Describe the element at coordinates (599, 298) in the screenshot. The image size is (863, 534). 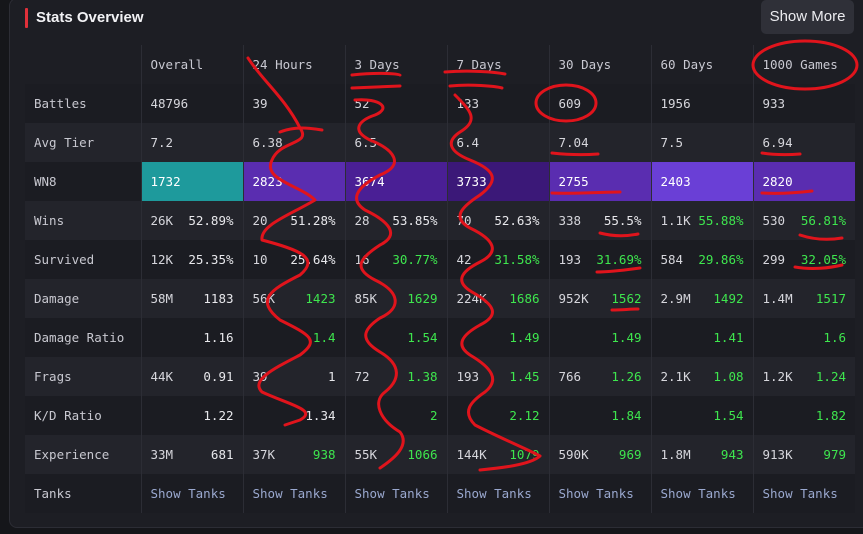
I see `stat-cell: 952K 1562` at that location.